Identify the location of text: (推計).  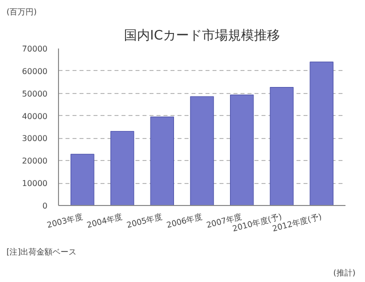
(344, 273).